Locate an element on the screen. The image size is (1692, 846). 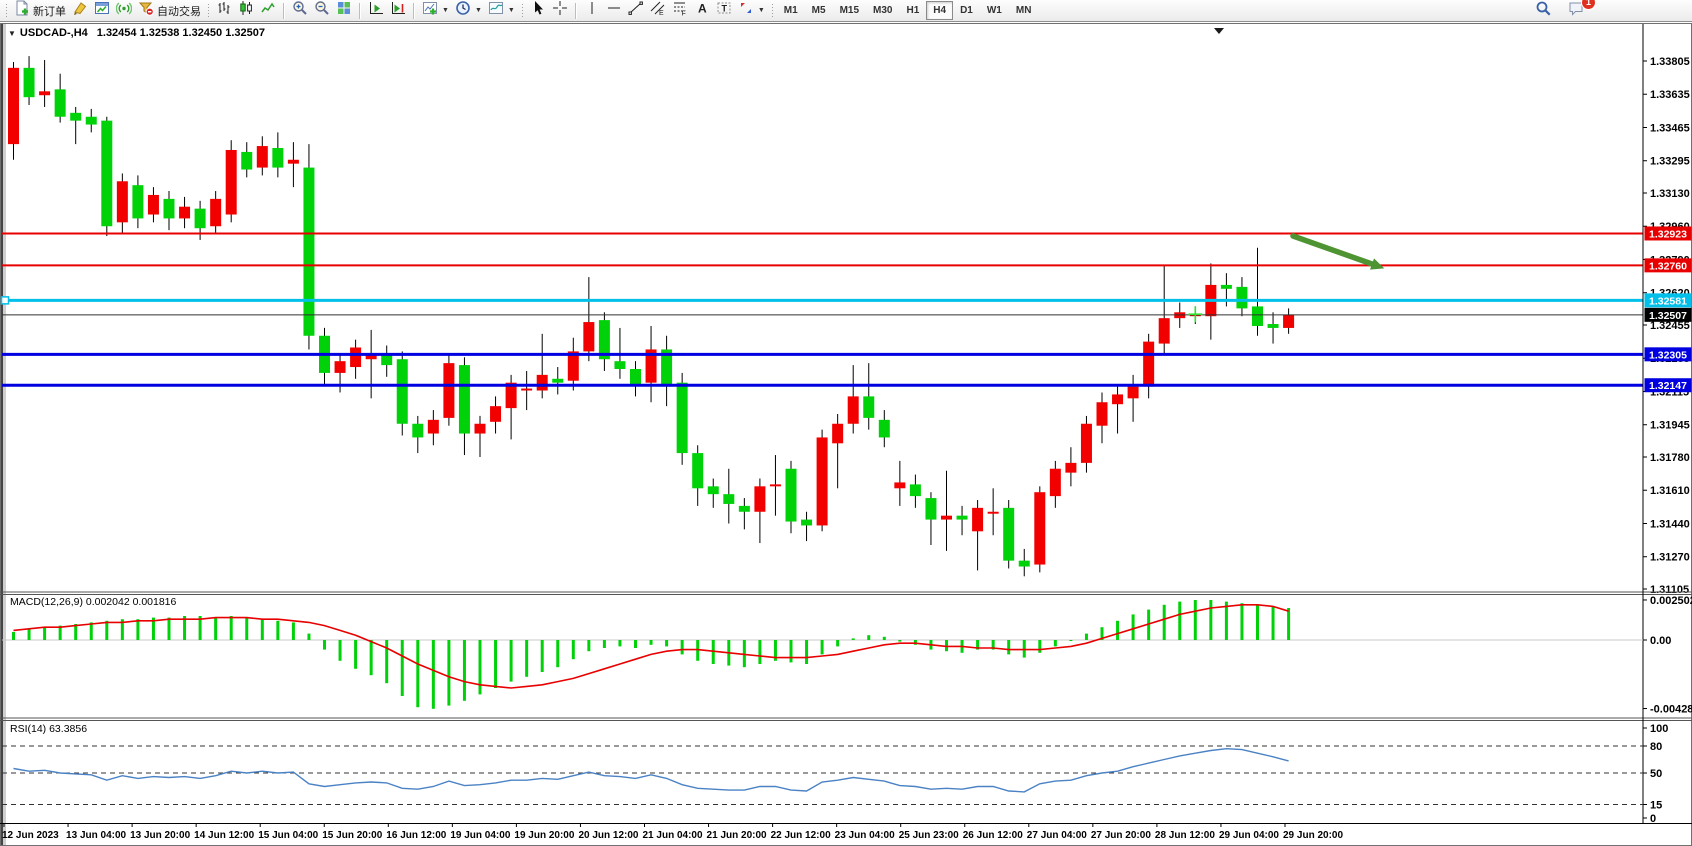
chart-shift-icon is located at coordinates (398, 10).